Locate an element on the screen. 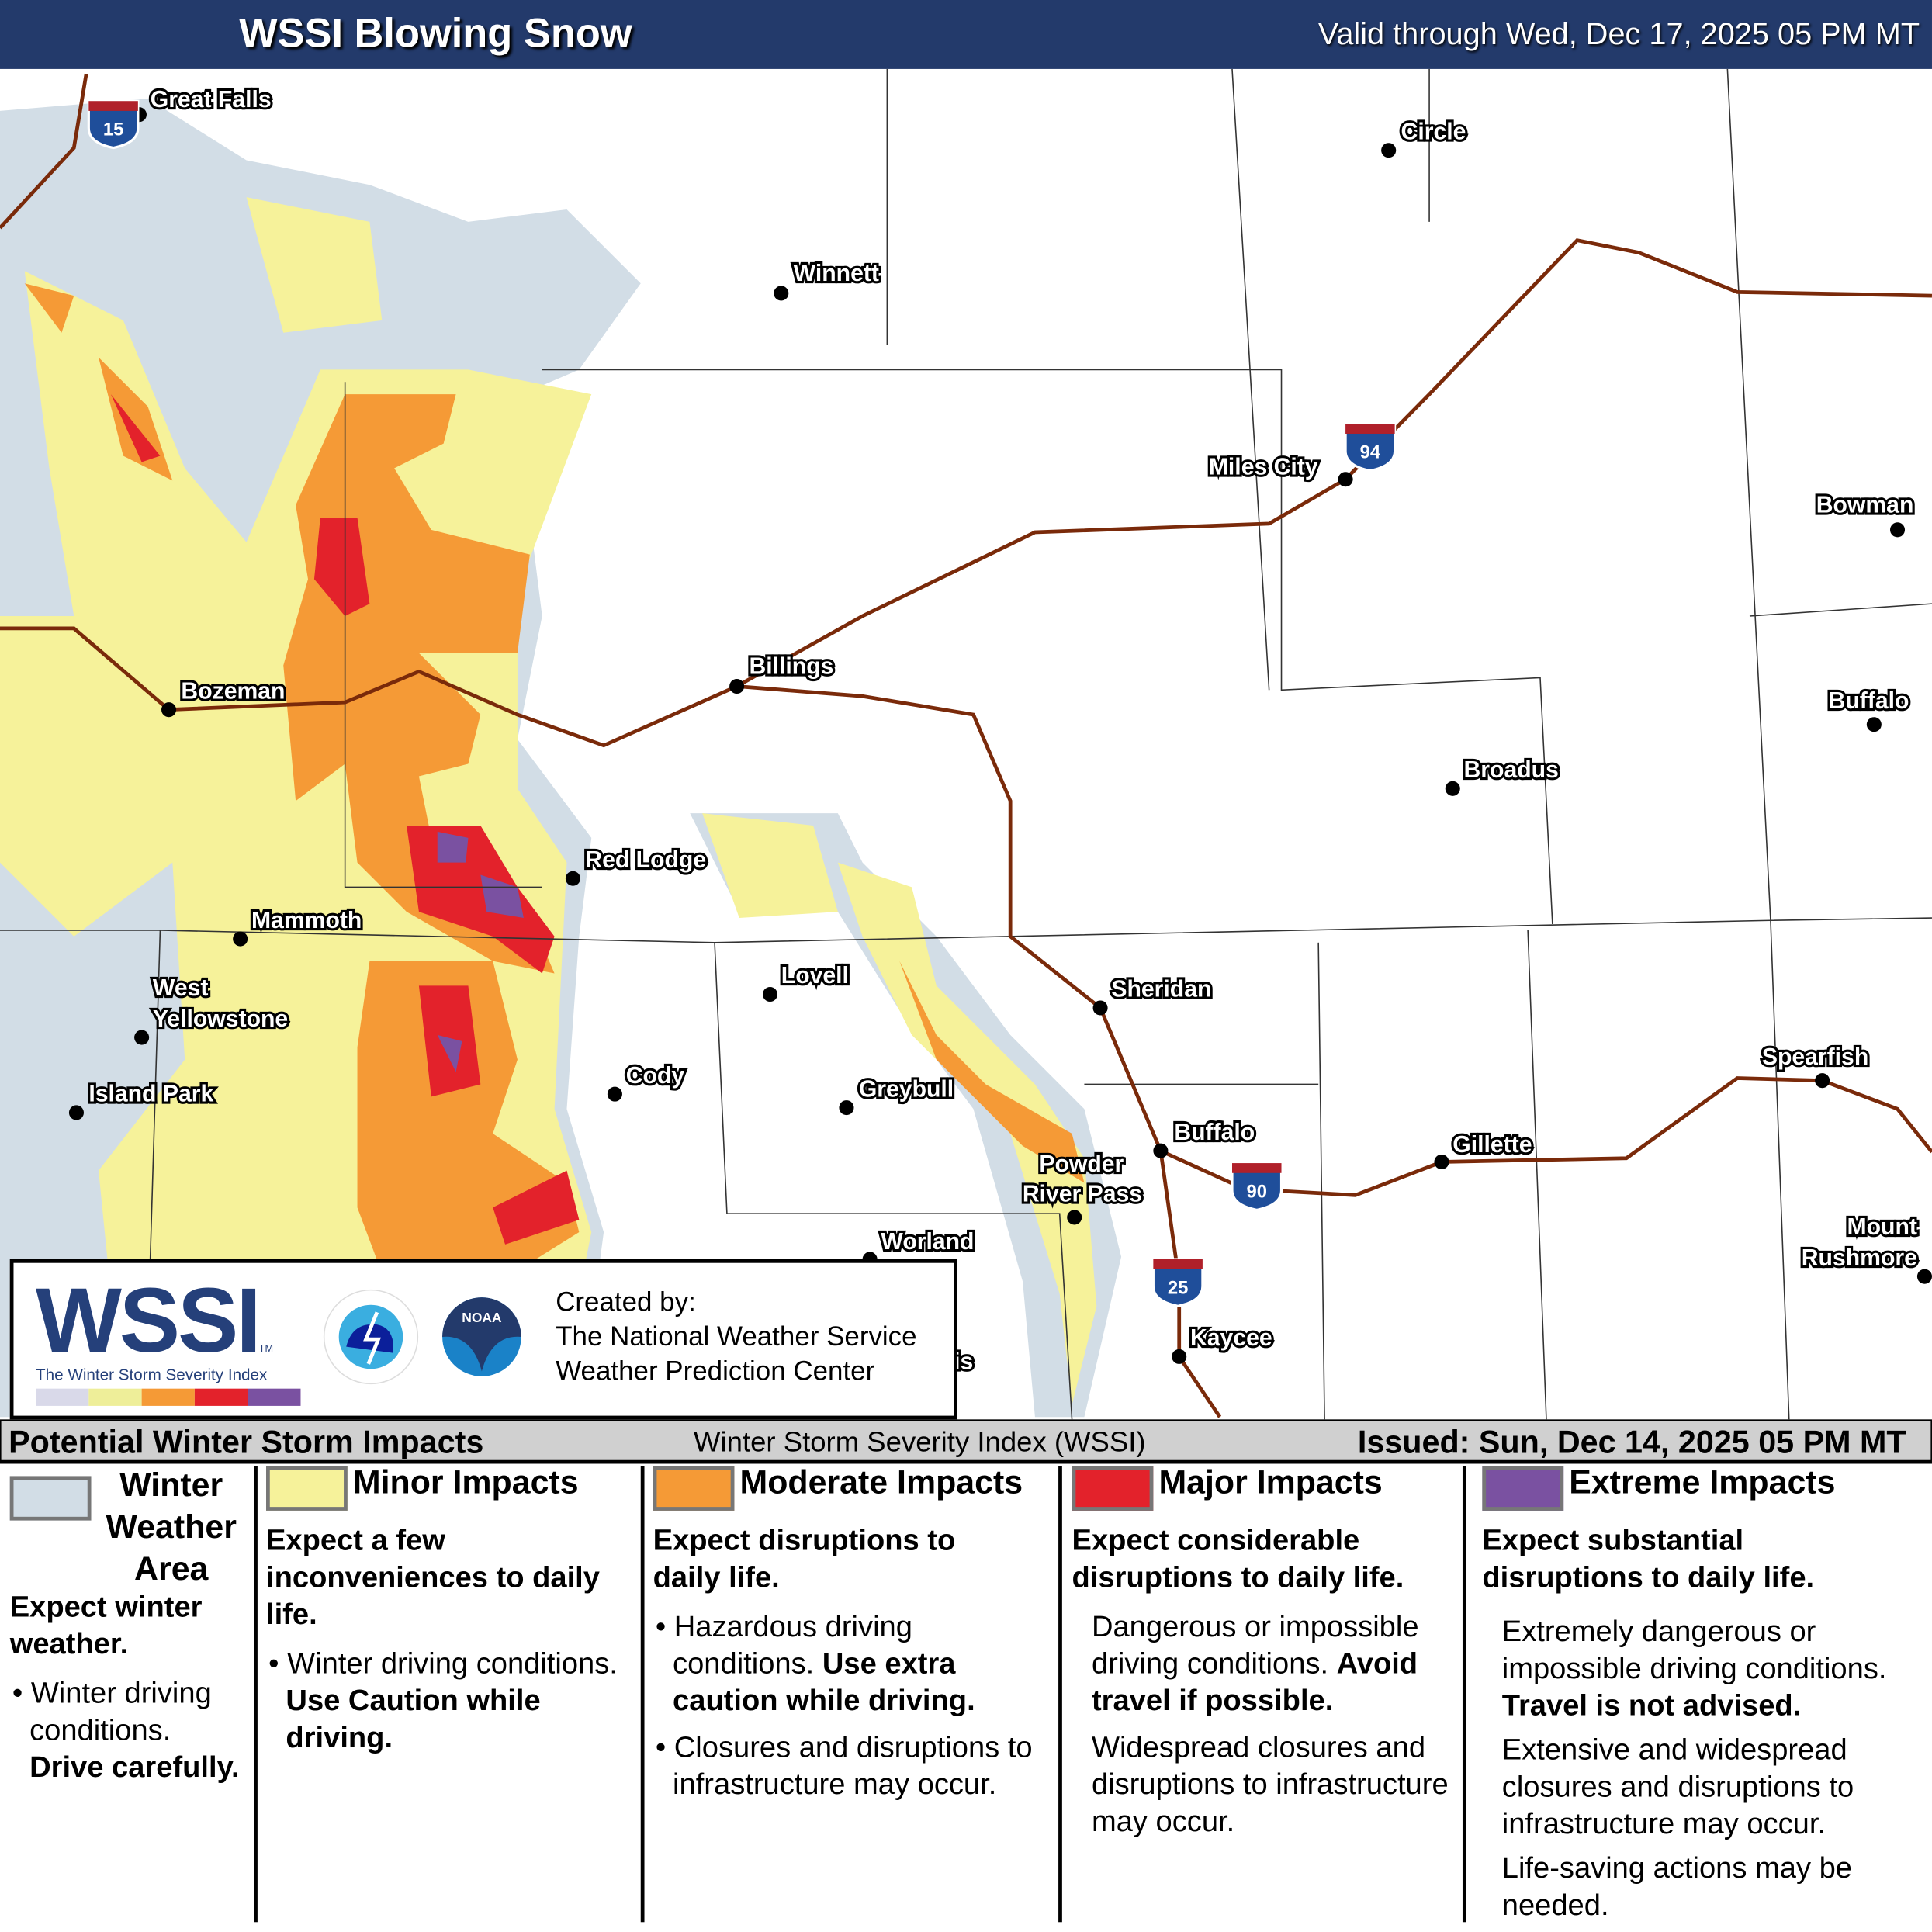  legend-bullet: Life-saving actions may be needed. is located at coordinates (1677, 1886).